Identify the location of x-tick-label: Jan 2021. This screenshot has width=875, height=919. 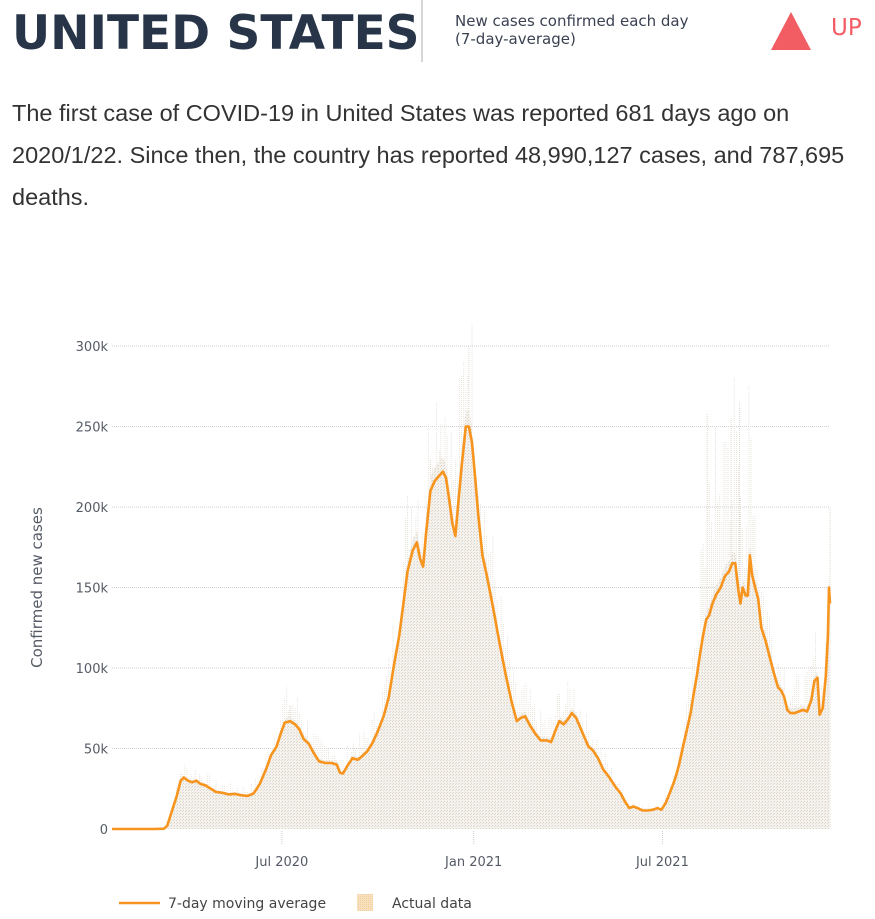
(473, 862).